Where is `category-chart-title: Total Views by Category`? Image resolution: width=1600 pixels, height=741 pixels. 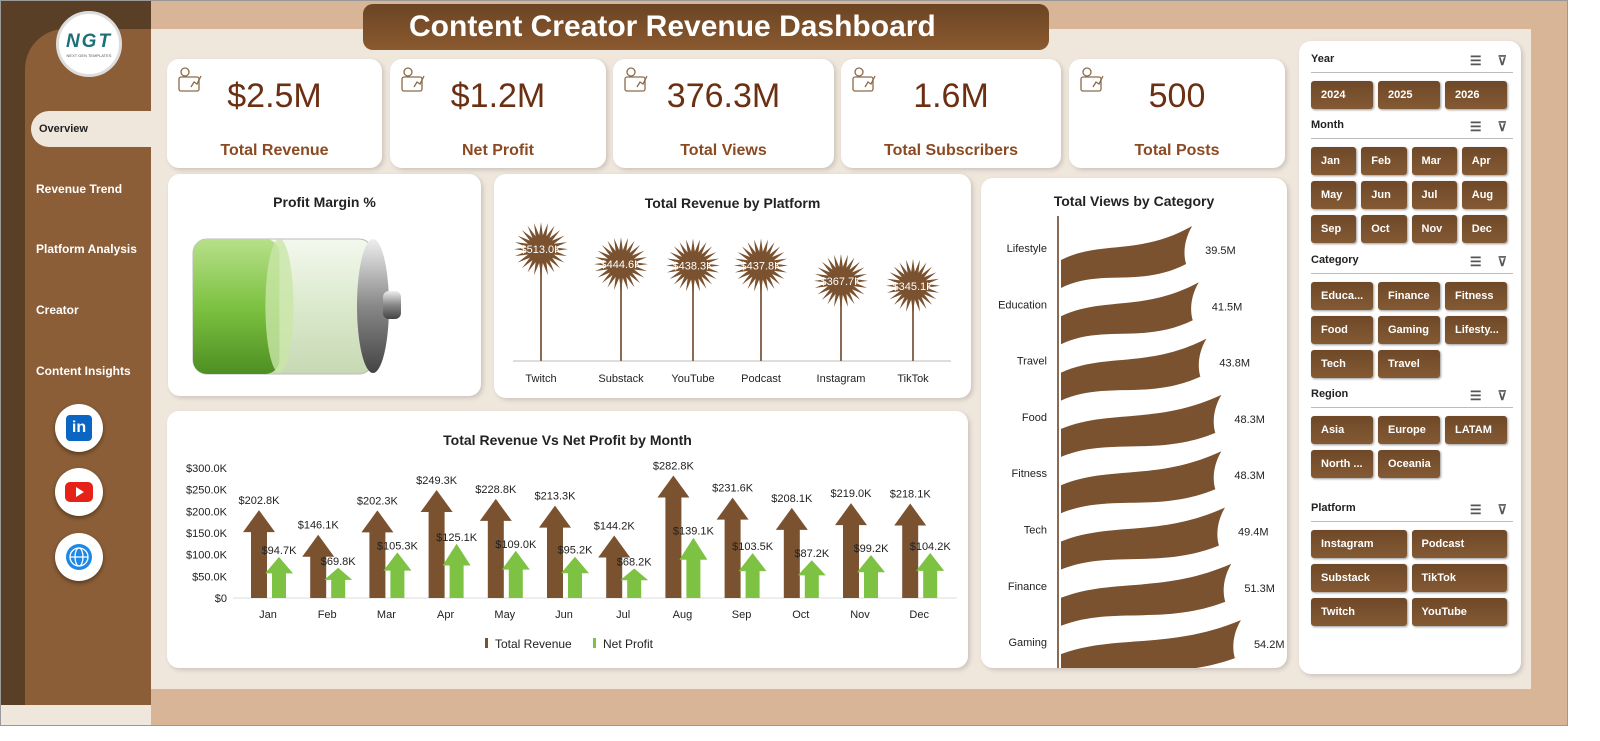 category-chart-title: Total Views by Category is located at coordinates (1134, 201).